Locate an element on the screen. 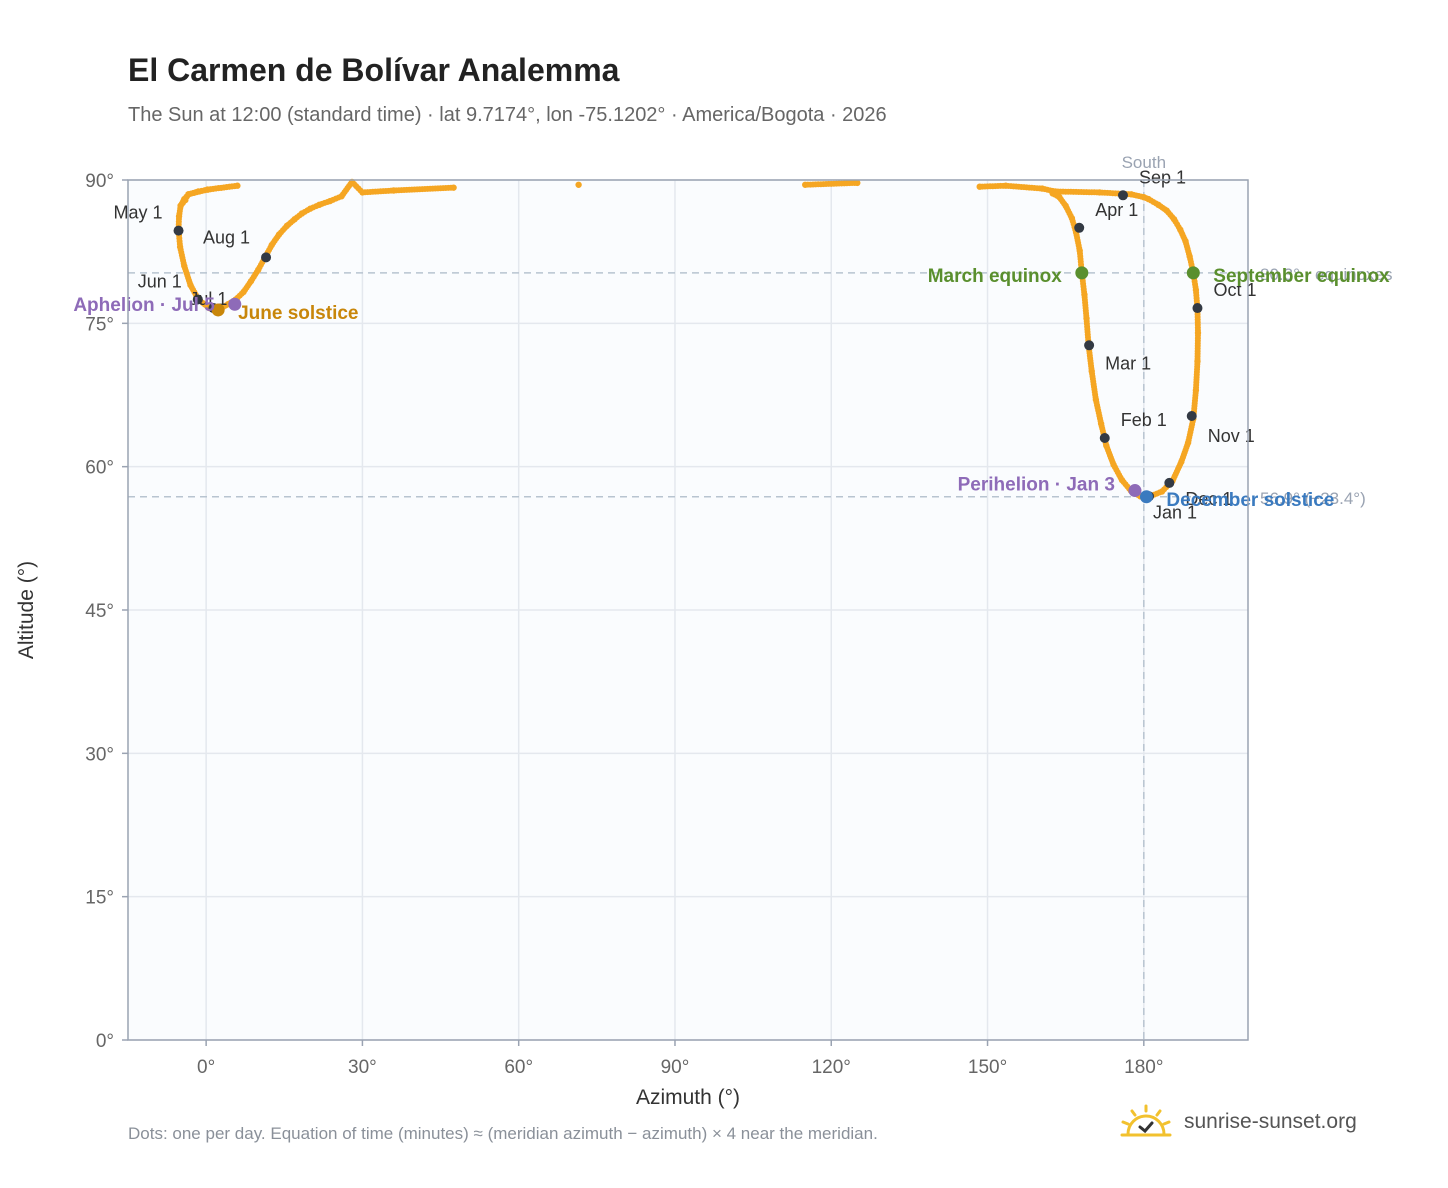 This screenshot has width=1448, height=1188. month-label: Sep 1 is located at coordinates (1162, 177).